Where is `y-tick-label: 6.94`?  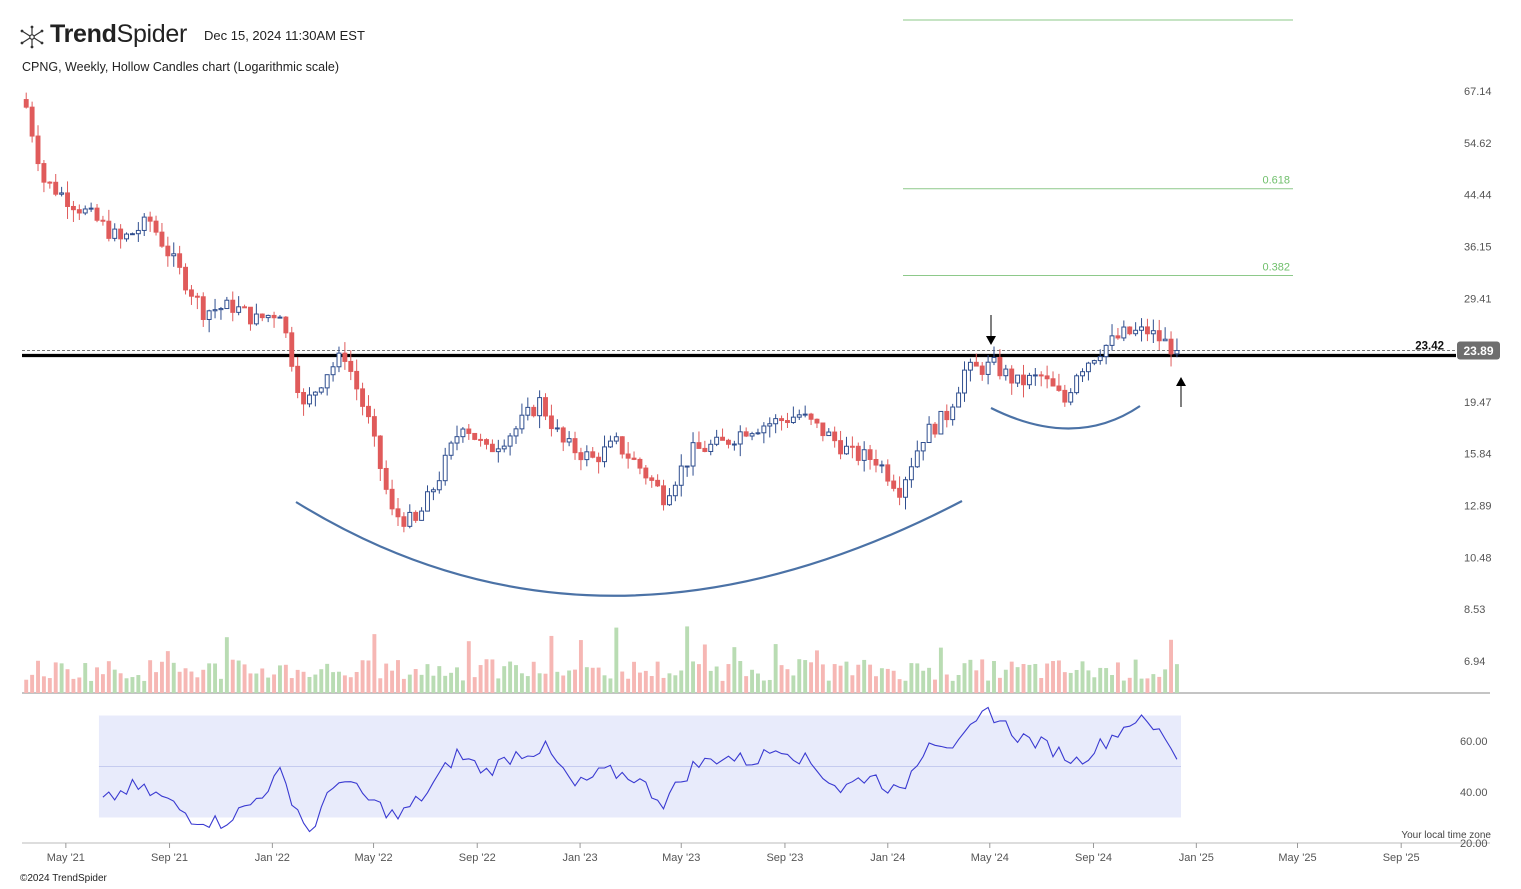 y-tick-label: 6.94 is located at coordinates (1474, 662).